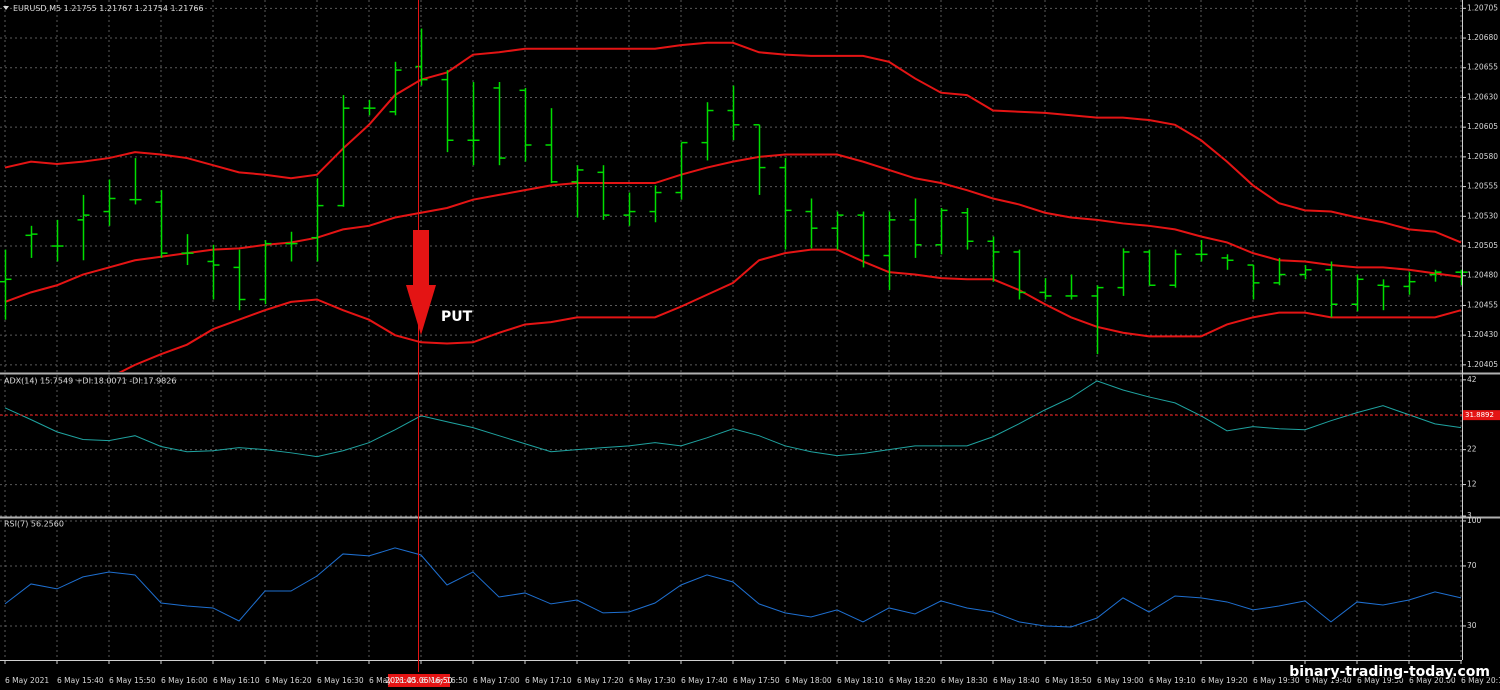  What do you see at coordinates (6, 8) in the screenshot?
I see `collapse-icon` at bounding box center [6, 8].